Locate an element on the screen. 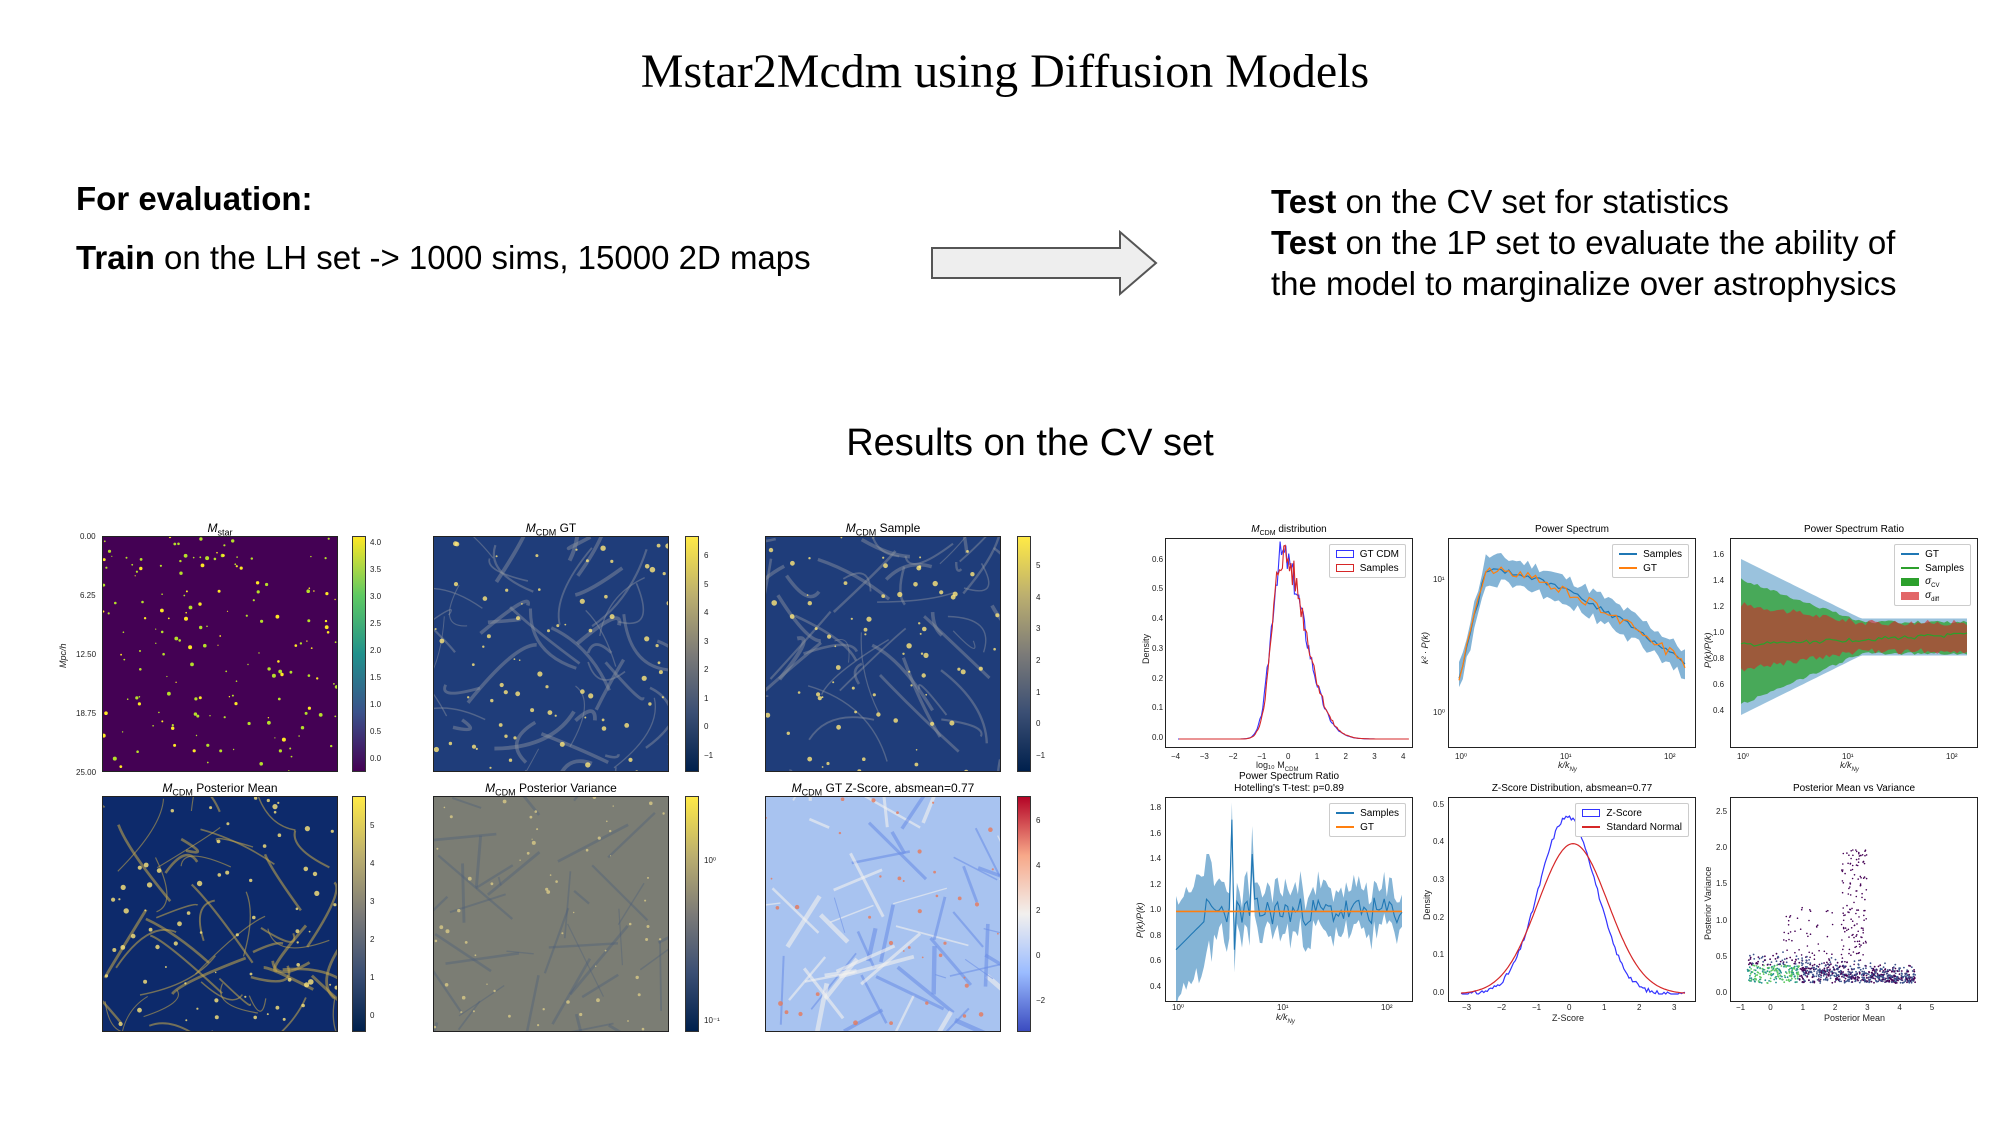 The width and height of the screenshot is (2010, 1128). y-axis-label: Density is located at coordinates (1427, 904).